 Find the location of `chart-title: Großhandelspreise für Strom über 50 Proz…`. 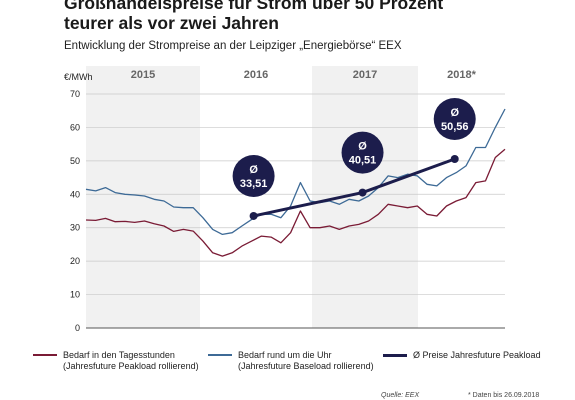

chart-title: Großhandelspreise für Strom über 50 Proz… is located at coordinates (253, 16).